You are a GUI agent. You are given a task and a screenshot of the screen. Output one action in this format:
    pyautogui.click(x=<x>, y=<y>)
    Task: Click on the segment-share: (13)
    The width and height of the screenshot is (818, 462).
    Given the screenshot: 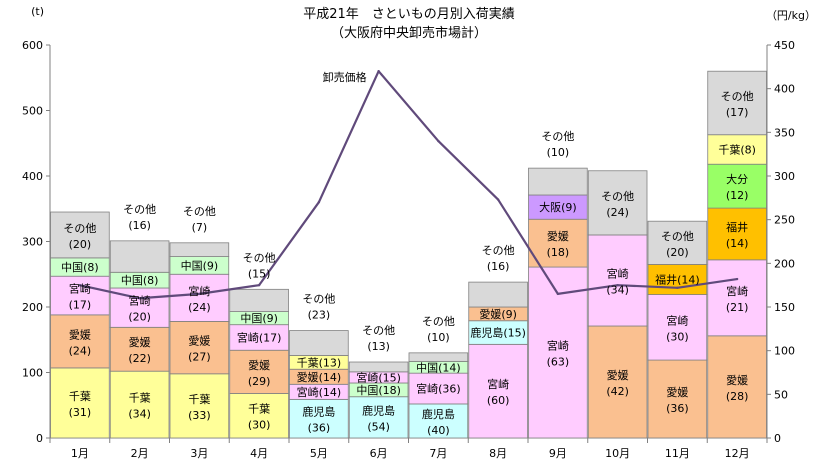 What is the action you would take?
    pyautogui.click(x=378, y=346)
    